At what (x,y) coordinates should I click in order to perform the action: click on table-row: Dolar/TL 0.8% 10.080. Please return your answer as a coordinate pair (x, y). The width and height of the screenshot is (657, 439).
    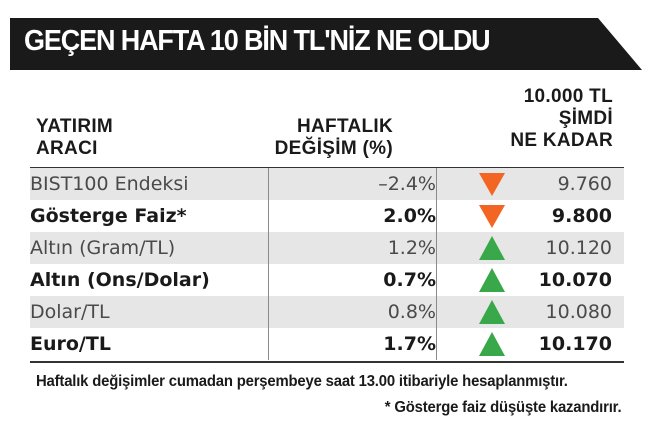
    Looking at the image, I should click on (327, 312).